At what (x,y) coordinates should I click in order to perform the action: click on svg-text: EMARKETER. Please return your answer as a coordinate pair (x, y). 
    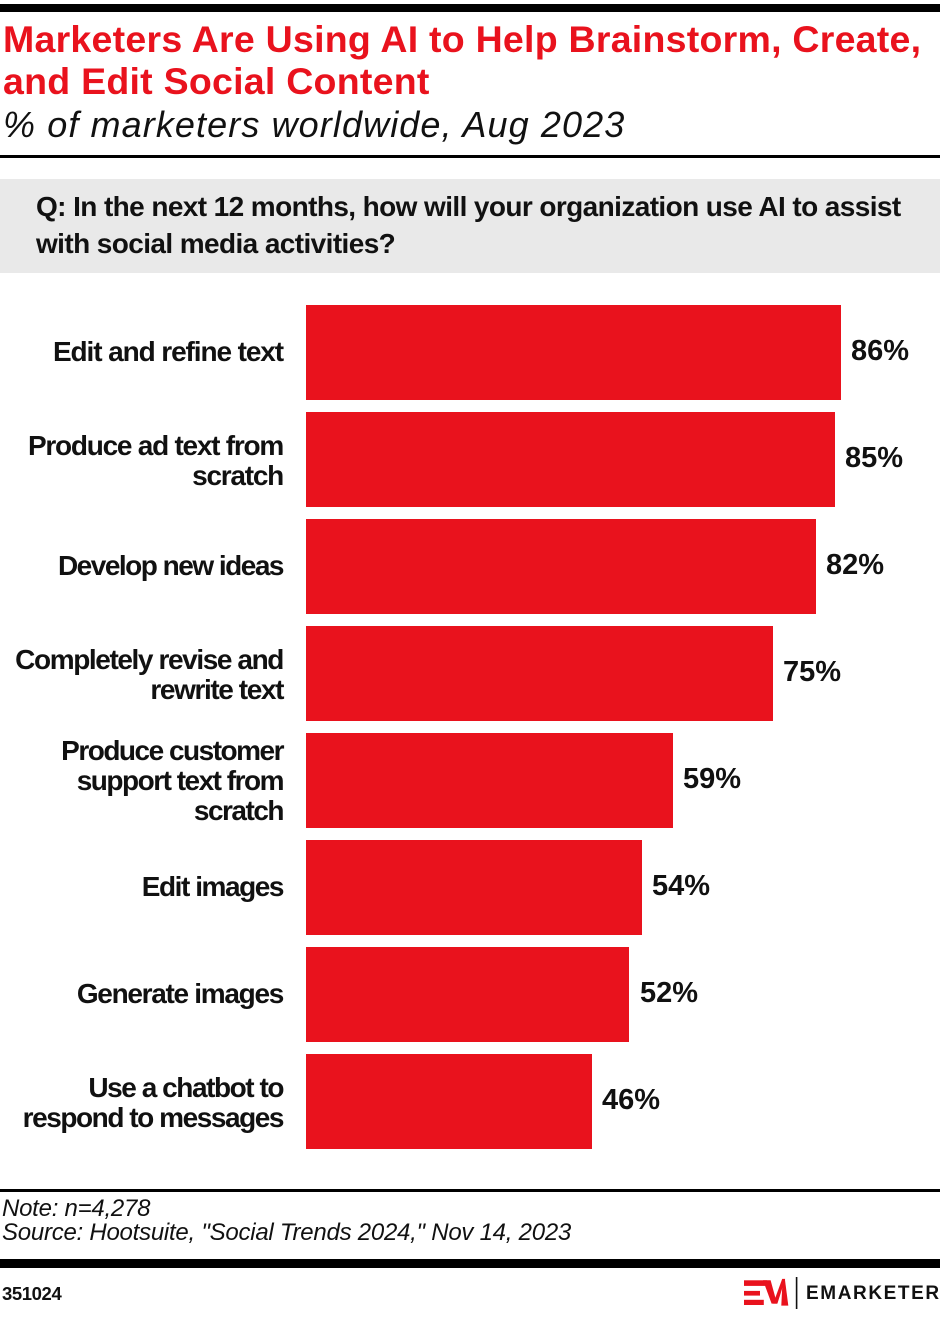
    Looking at the image, I should click on (873, 1293).